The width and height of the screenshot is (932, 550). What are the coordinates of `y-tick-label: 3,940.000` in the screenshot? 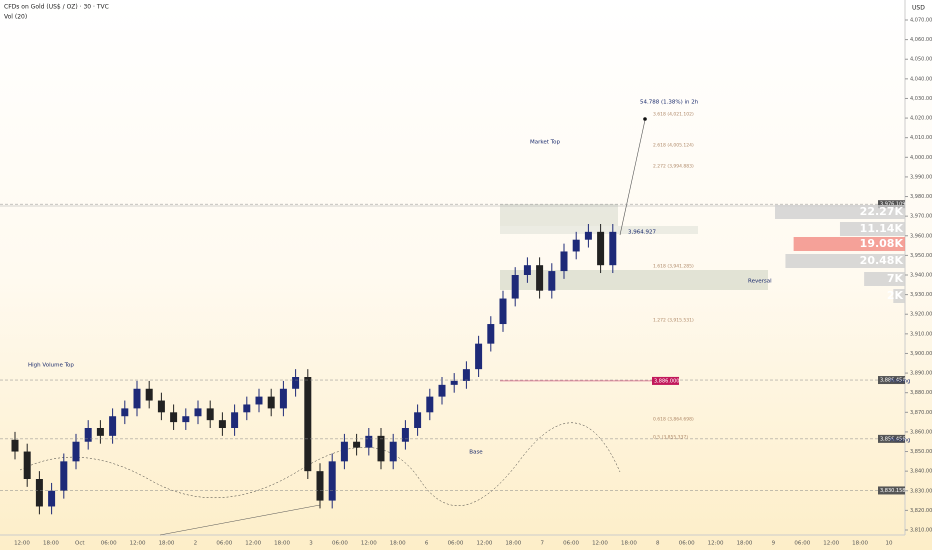 It's located at (921, 276).